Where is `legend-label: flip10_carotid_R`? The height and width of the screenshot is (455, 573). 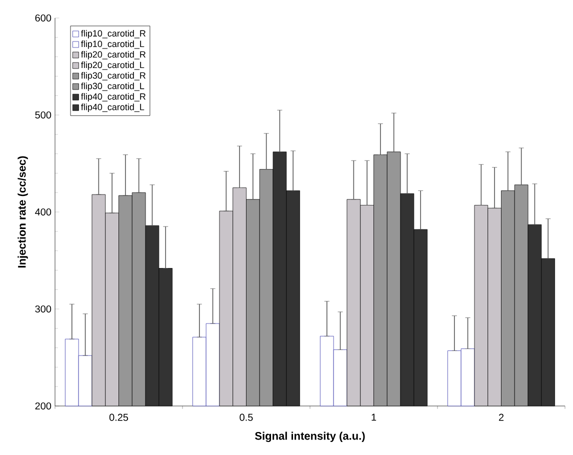
legend-label: flip10_carotid_R is located at coordinates (113, 34).